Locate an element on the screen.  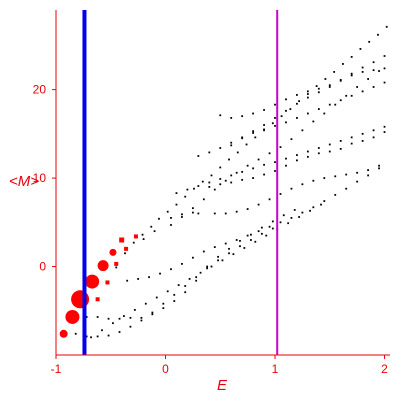
y-axis-ticks: 0 10 20 is located at coordinates (44, 178).